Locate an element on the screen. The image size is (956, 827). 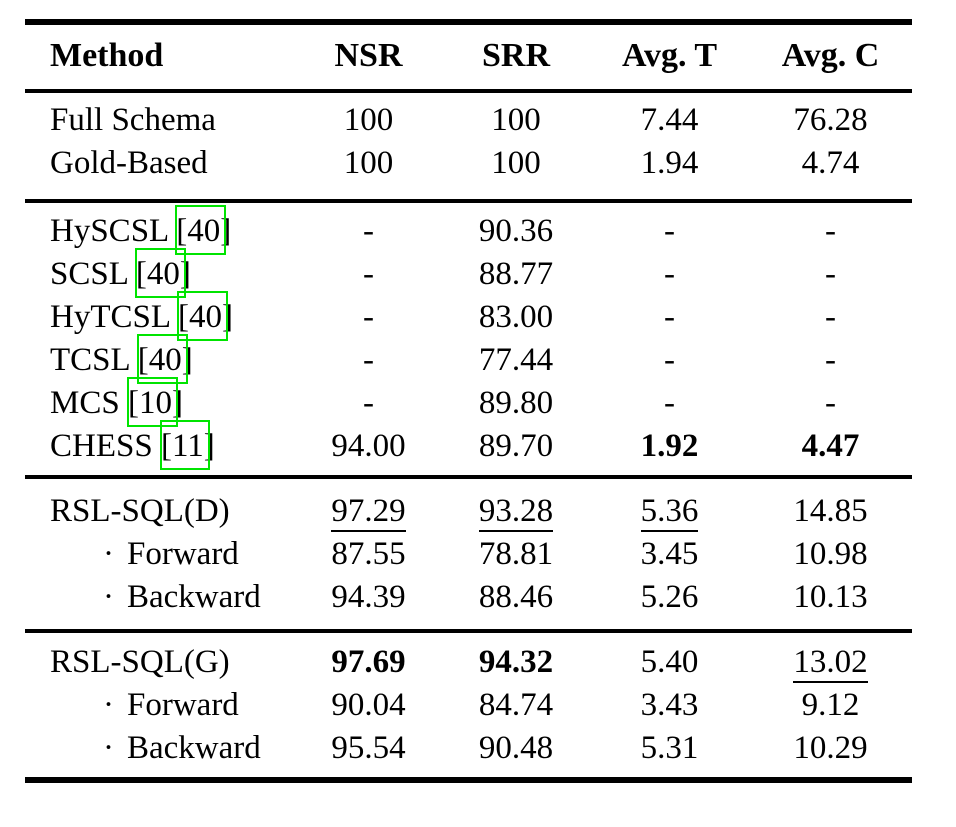
value-text: 97.29 is located at coordinates (368, 512).